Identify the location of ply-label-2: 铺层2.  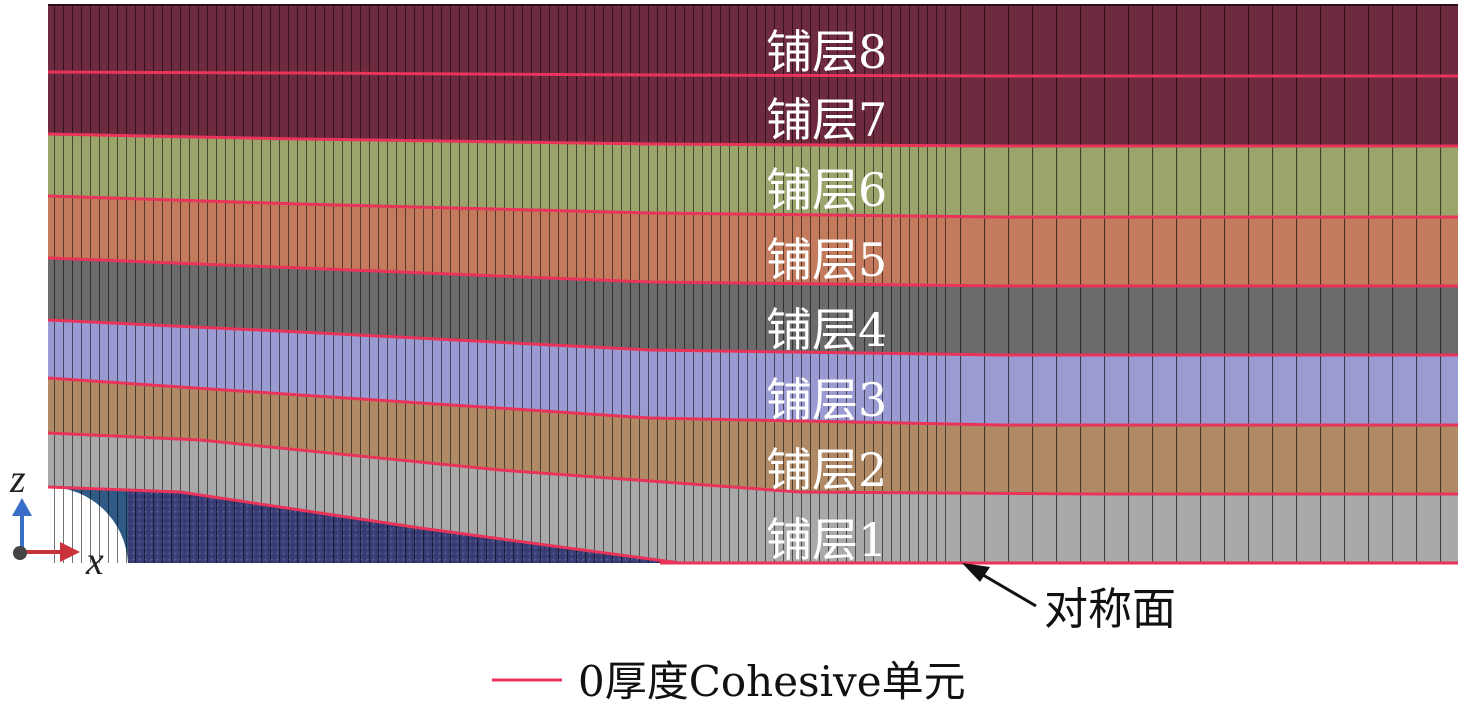
(826, 470).